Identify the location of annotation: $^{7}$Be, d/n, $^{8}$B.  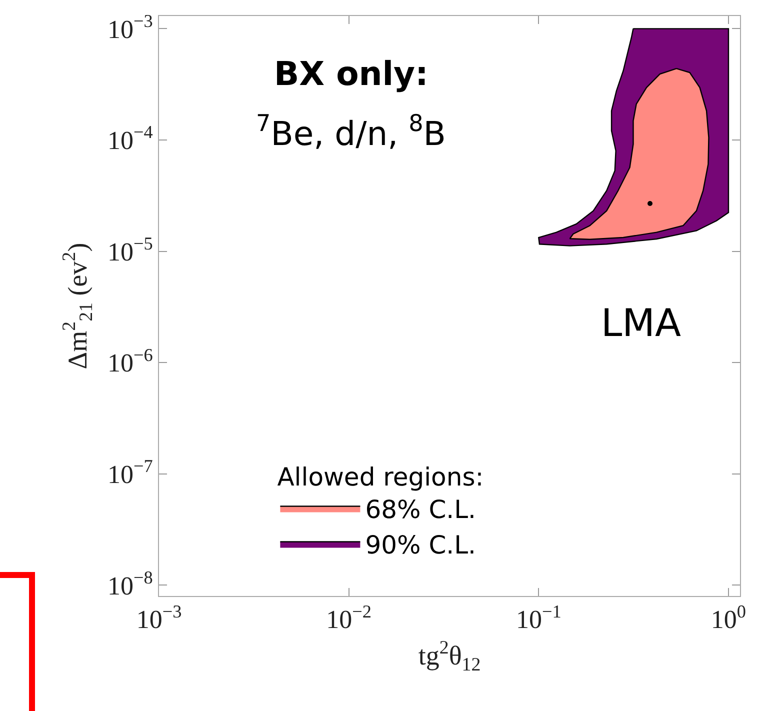
(351, 132).